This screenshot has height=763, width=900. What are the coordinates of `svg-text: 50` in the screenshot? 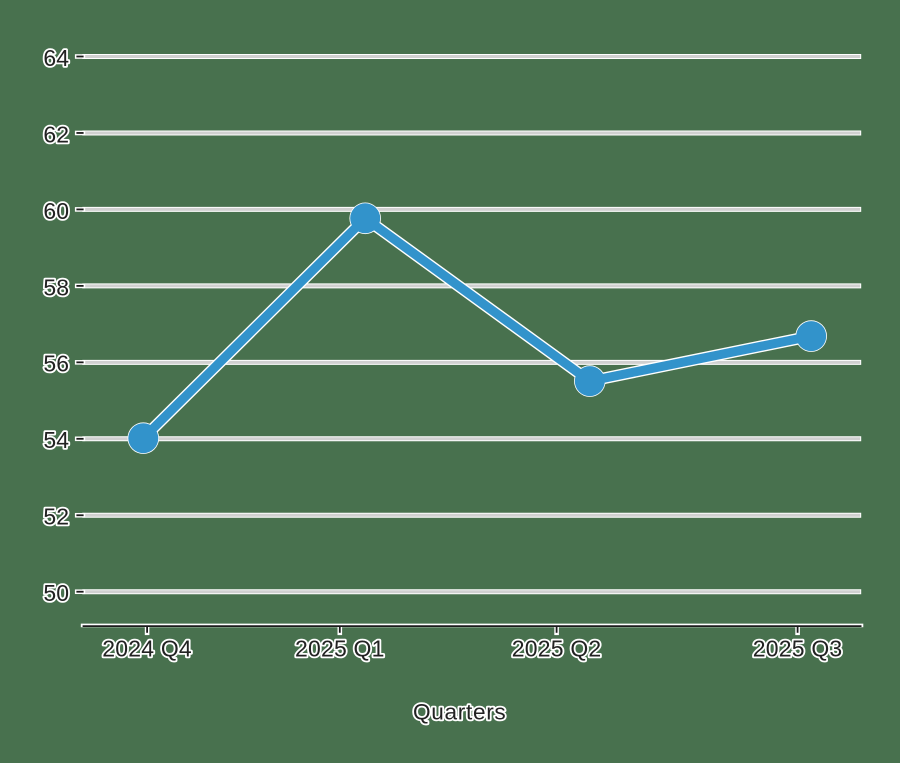 It's located at (56, 593).